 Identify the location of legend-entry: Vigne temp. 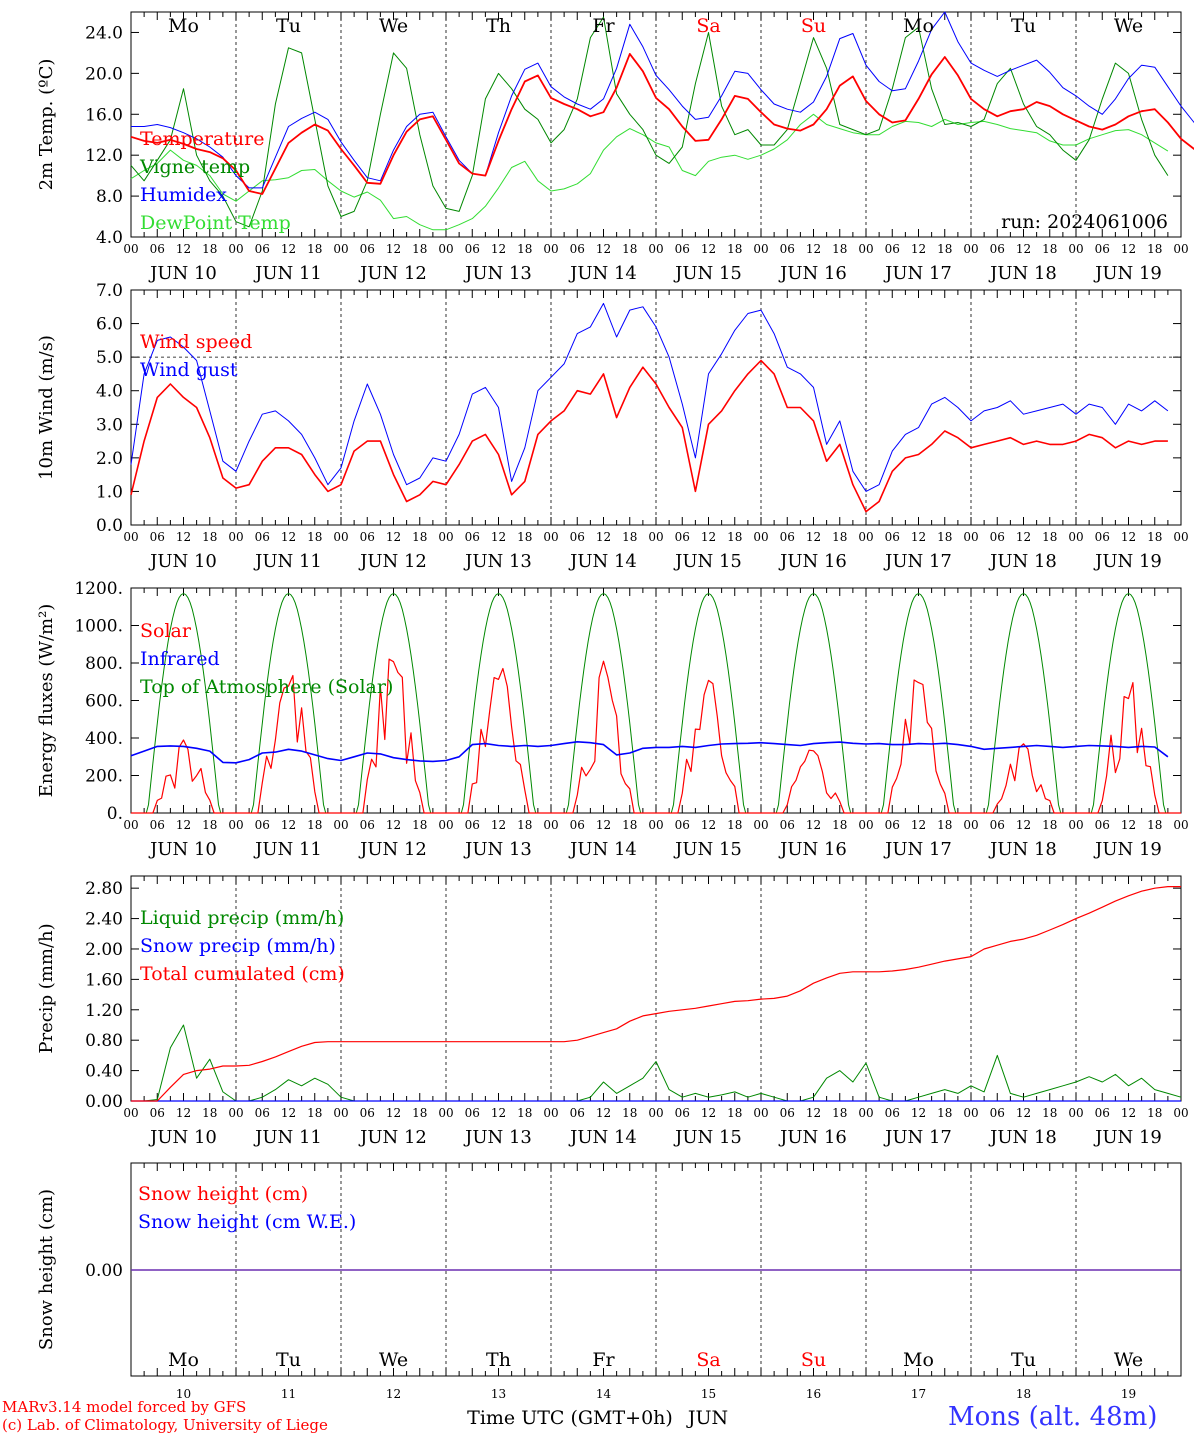
(194, 167).